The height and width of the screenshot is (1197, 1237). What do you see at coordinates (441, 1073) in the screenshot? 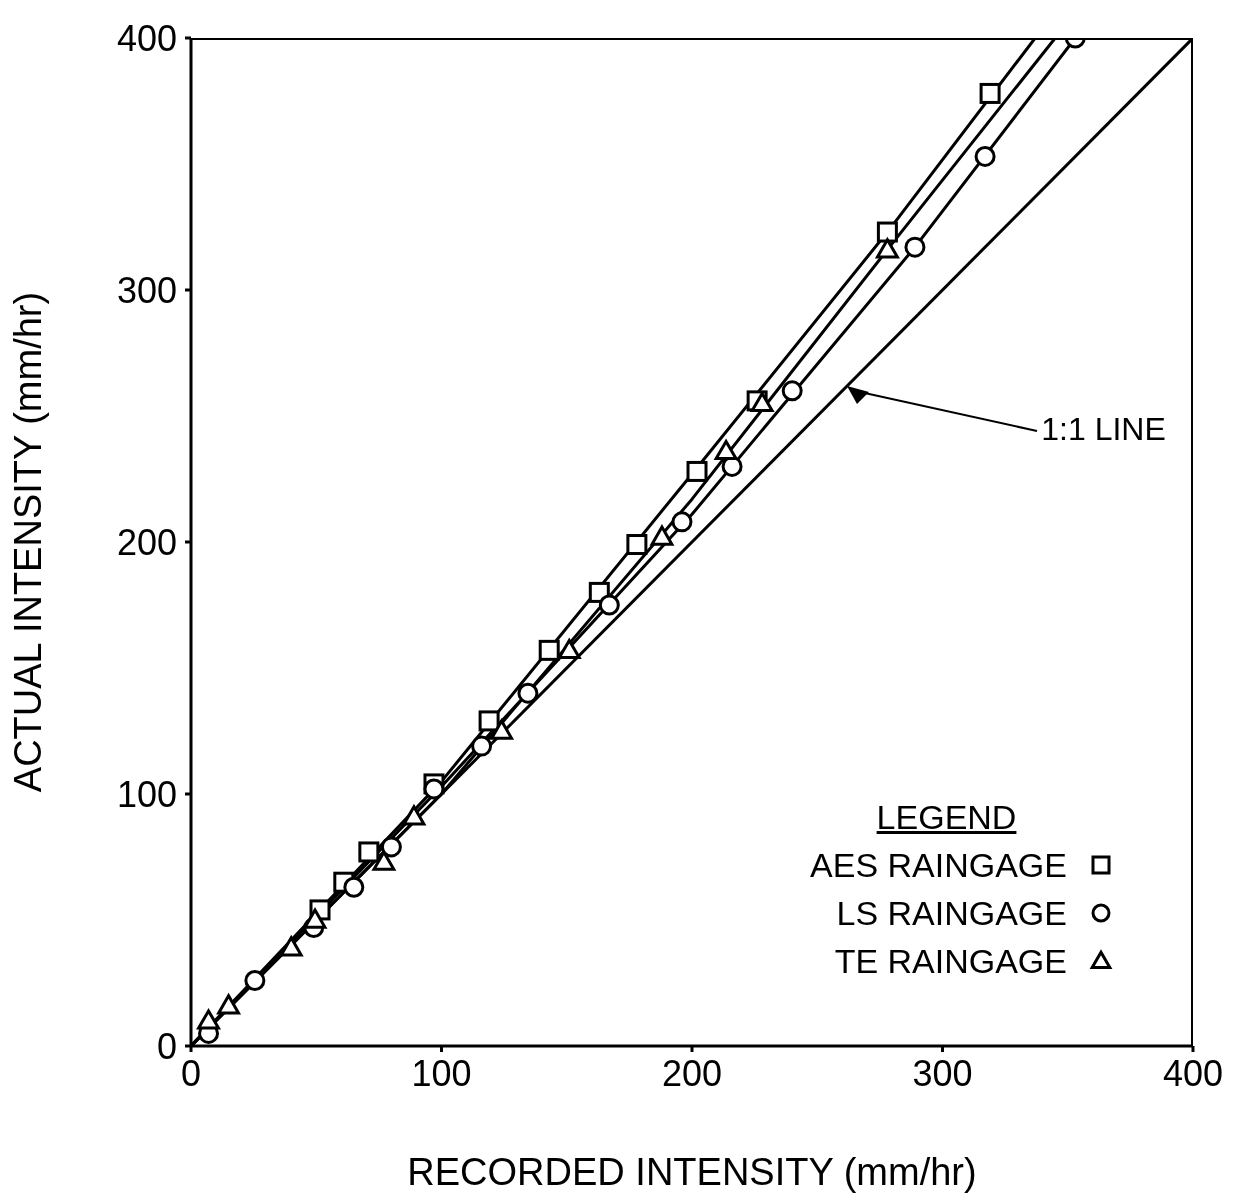
I see `x-tick-label: 100` at bounding box center [441, 1073].